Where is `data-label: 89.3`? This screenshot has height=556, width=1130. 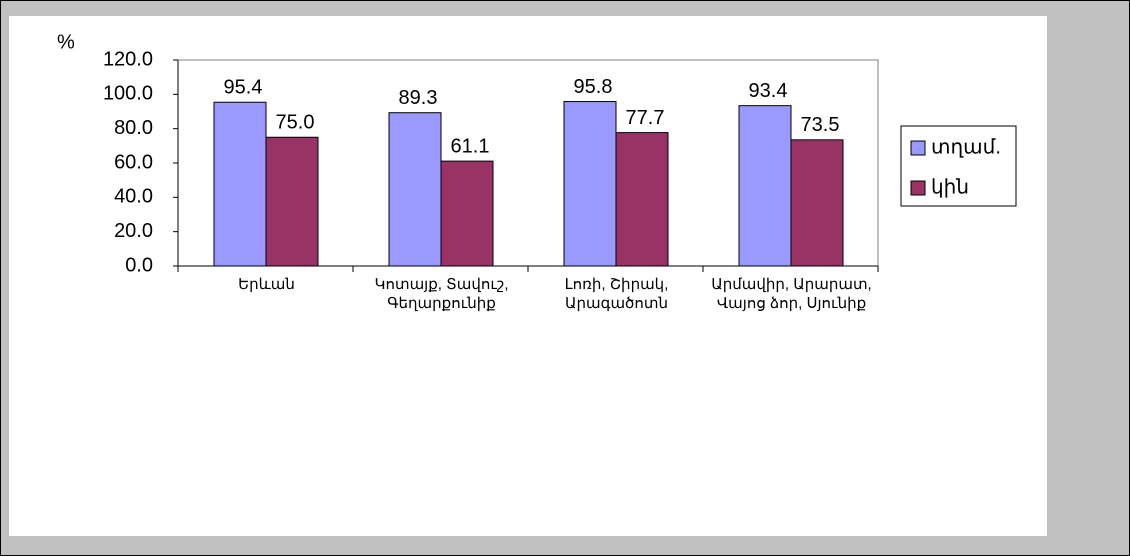 data-label: 89.3 is located at coordinates (418, 98).